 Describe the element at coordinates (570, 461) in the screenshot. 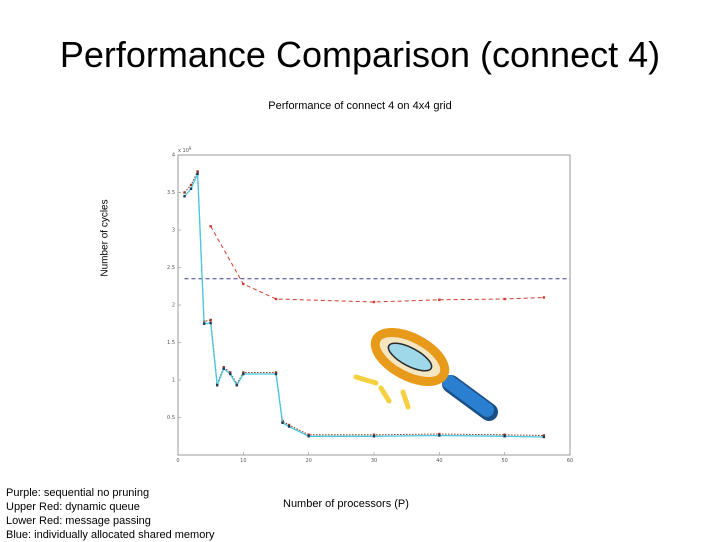

I see `x-tick-label: 60` at that location.